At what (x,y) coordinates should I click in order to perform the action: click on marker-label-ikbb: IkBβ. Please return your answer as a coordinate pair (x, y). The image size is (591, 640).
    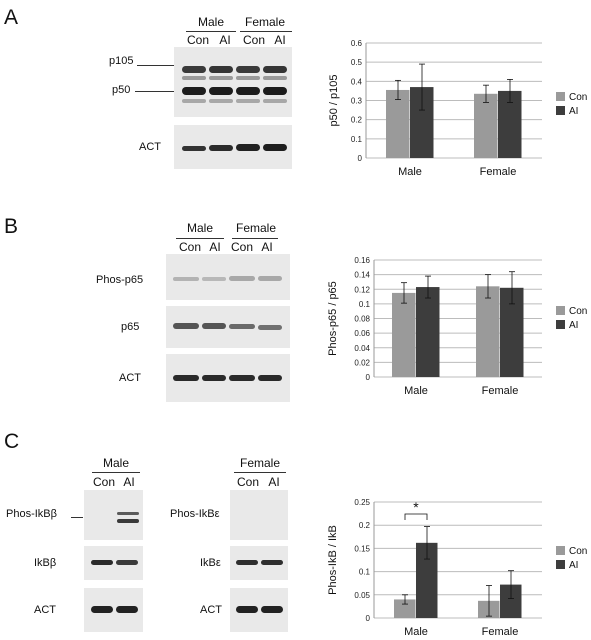
    Looking at the image, I should click on (45, 563).